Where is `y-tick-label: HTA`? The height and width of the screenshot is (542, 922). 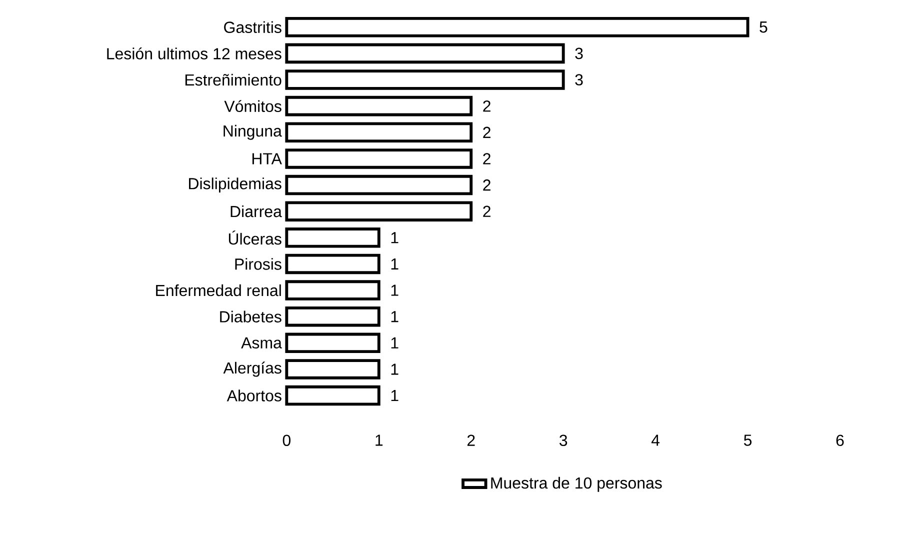 y-tick-label: HTA is located at coordinates (267, 158).